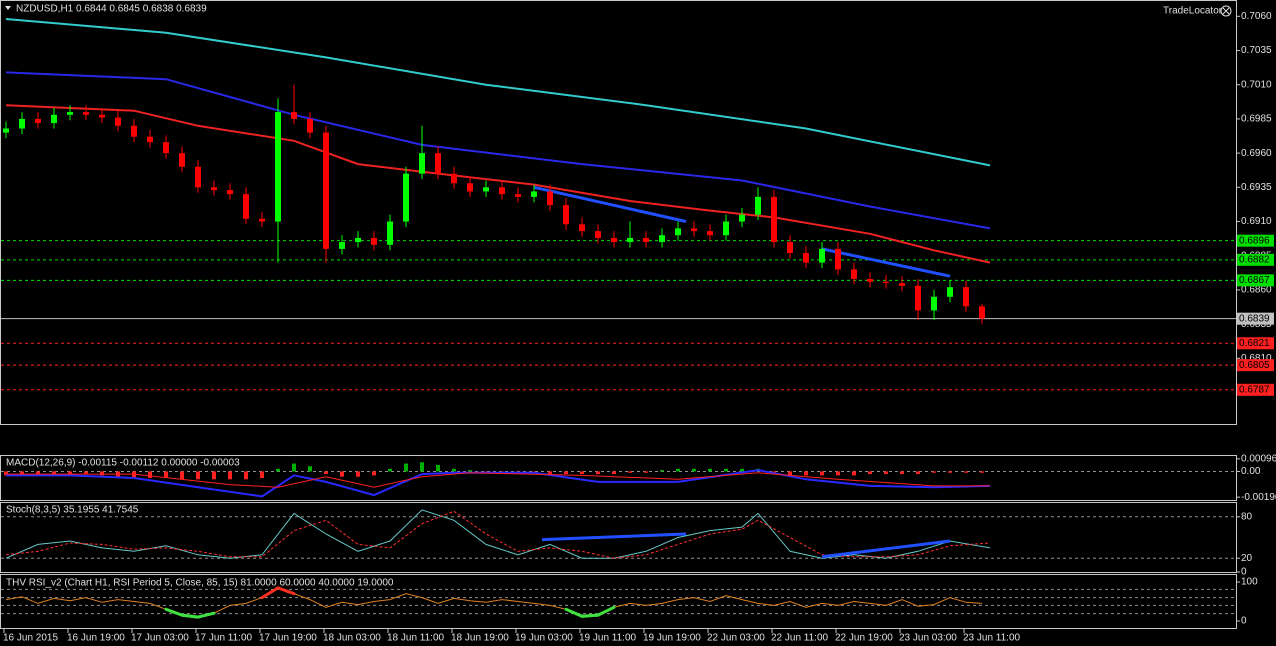 The height and width of the screenshot is (646, 1276). I want to click on y-tick-label: 0.7035, so click(1256, 50).